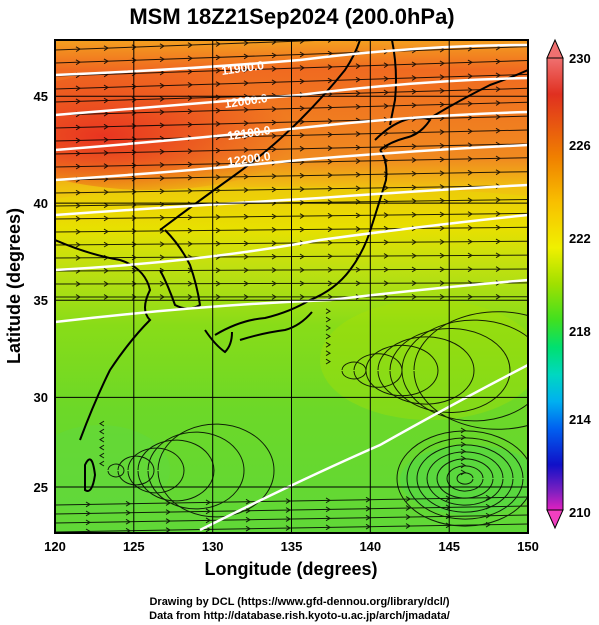 Image resolution: width=599 pixels, height=625 pixels. What do you see at coordinates (580, 145) in the screenshot?
I see `colorbar-tick-label: 226` at bounding box center [580, 145].